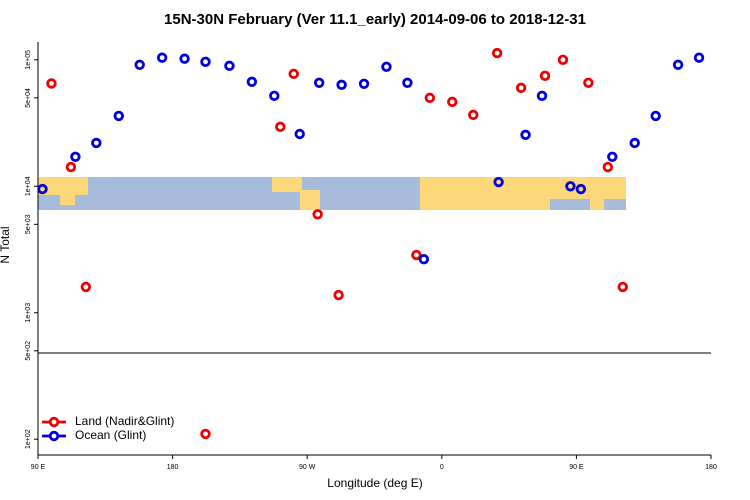  Describe the element at coordinates (110, 435) in the screenshot. I see `legend-label: Ocean (Glint)` at that location.